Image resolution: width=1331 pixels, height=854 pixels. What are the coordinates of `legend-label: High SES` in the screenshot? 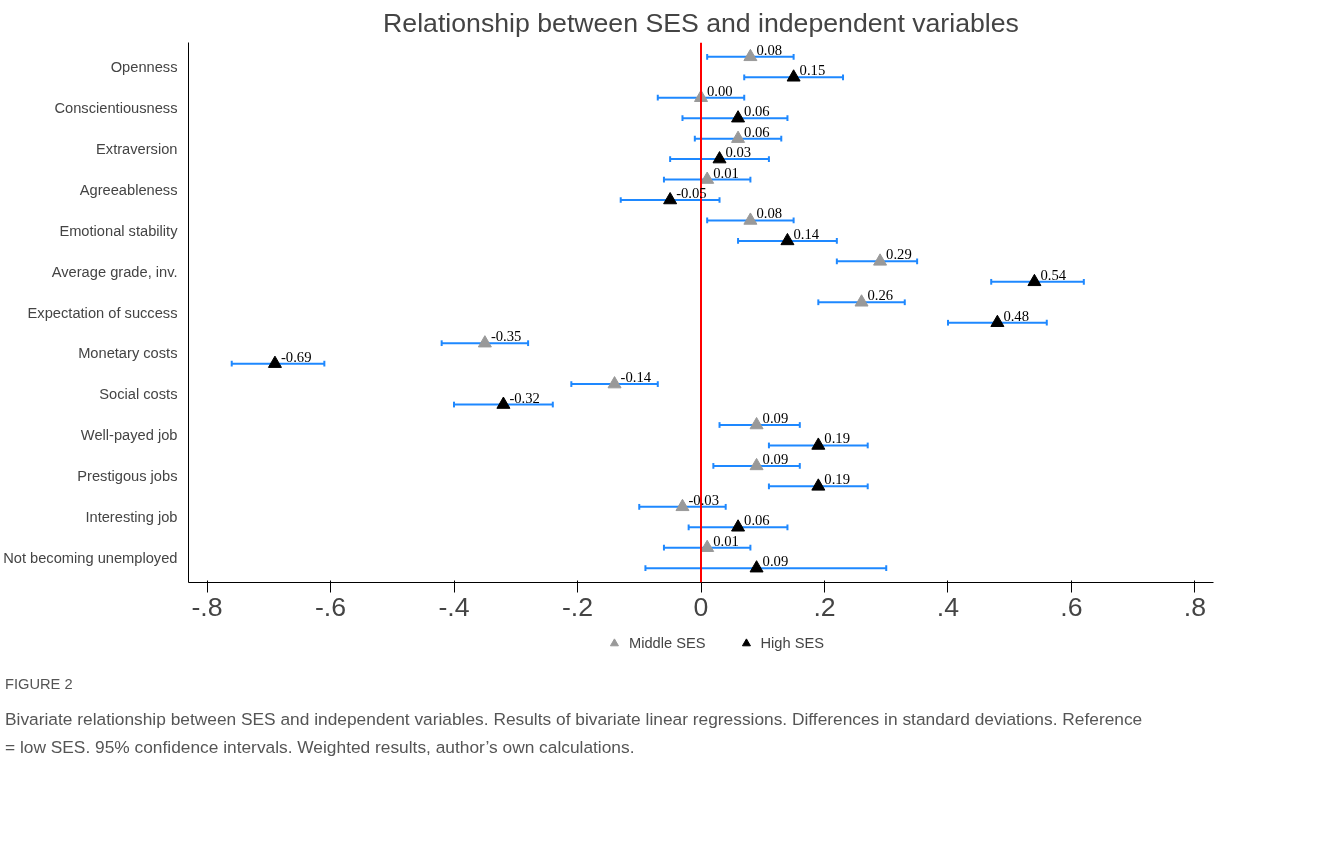 It's located at (792, 643).